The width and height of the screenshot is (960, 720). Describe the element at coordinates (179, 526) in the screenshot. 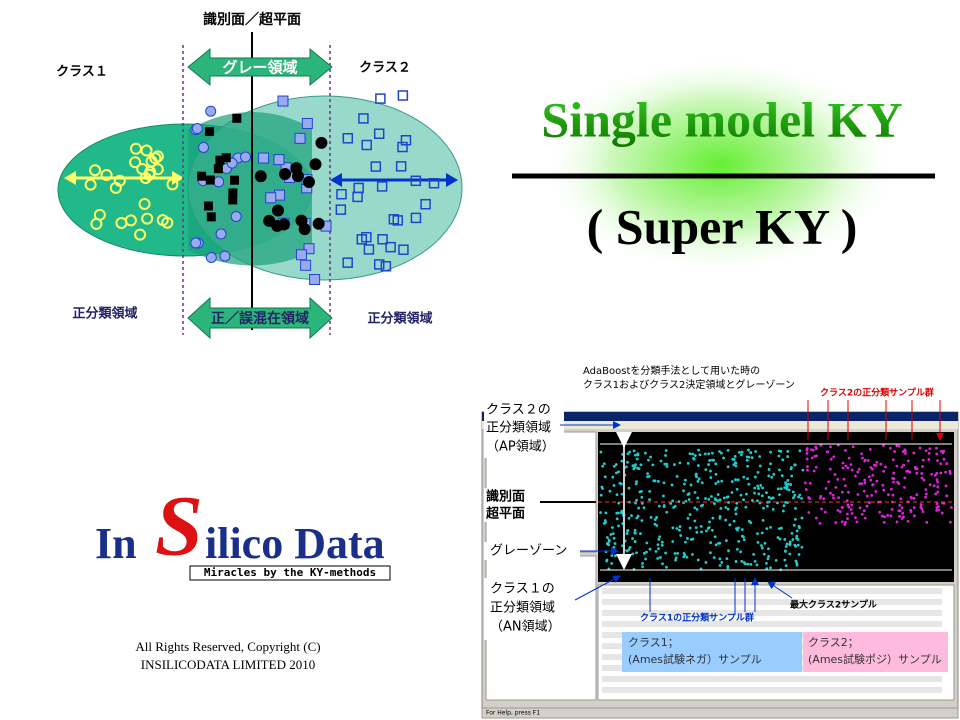

I see `logo-s: S` at that location.